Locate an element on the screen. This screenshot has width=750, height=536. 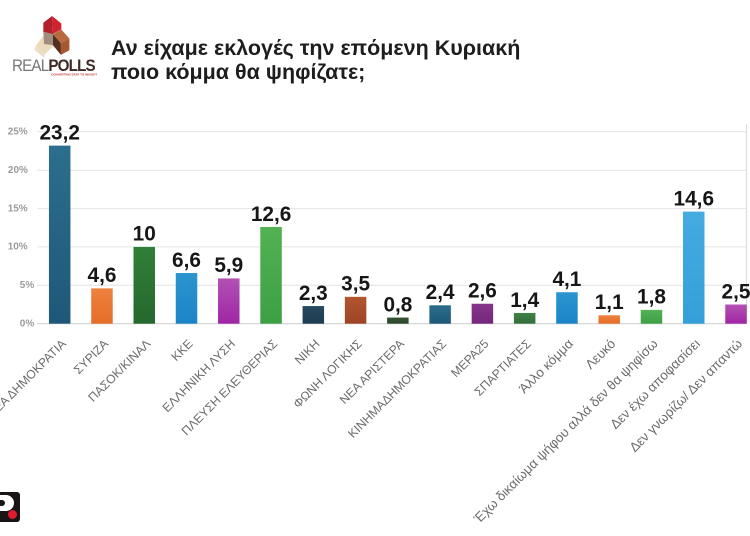
svg-text: 15% is located at coordinates (18, 208).